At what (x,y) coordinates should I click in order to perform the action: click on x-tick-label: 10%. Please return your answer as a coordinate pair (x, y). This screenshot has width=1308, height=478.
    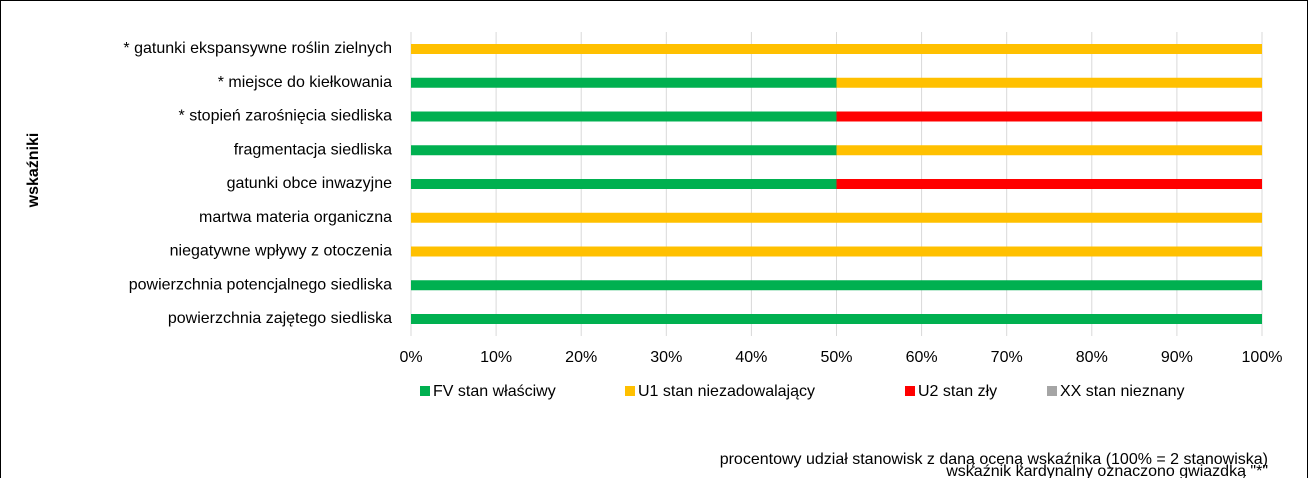
    Looking at the image, I should click on (496, 357).